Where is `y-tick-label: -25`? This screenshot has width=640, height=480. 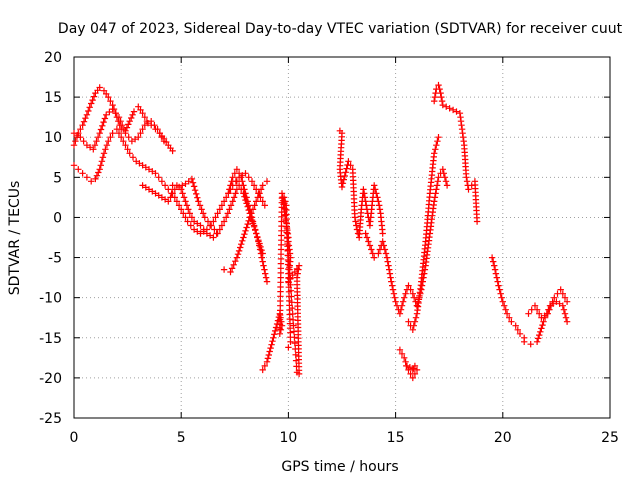 y-tick-label: -25 is located at coordinates (50, 419).